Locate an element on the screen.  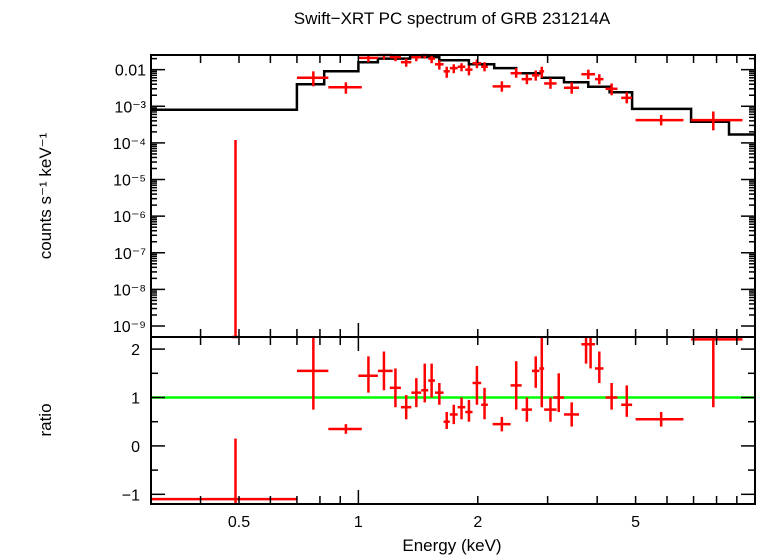
x-axis-label: Energy (keV) is located at coordinates (451, 545).